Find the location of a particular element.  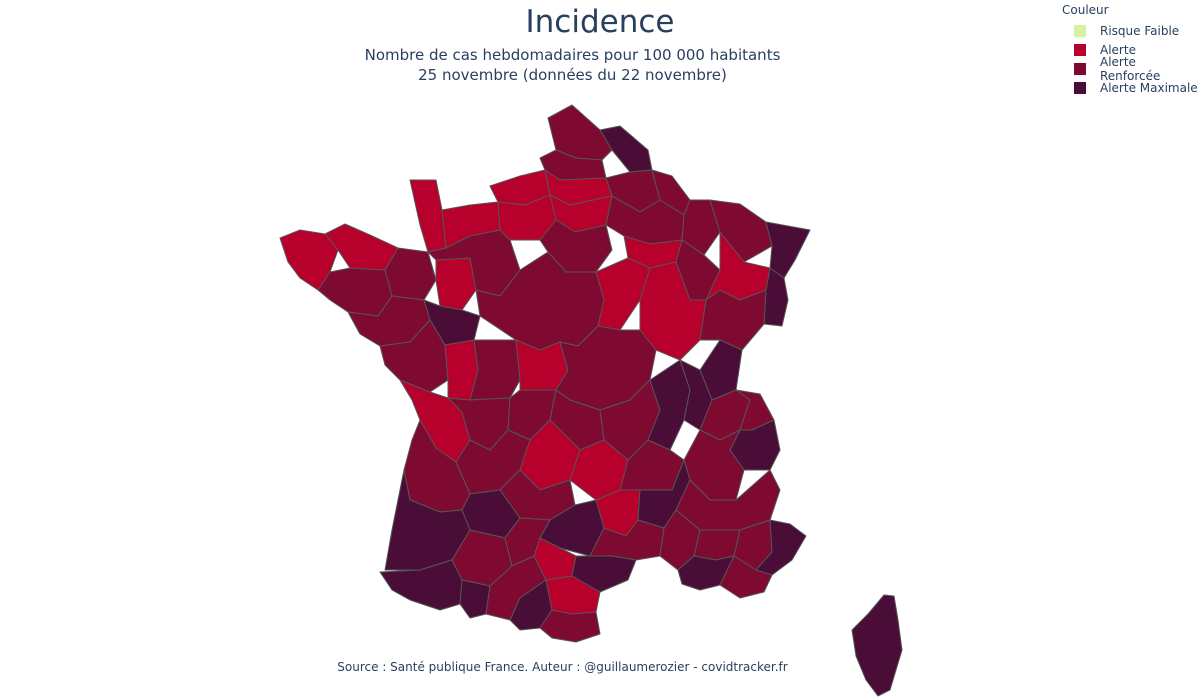

map-date-subtitle: 25 novembre (données du 22 novembre) is located at coordinates (572, 75).